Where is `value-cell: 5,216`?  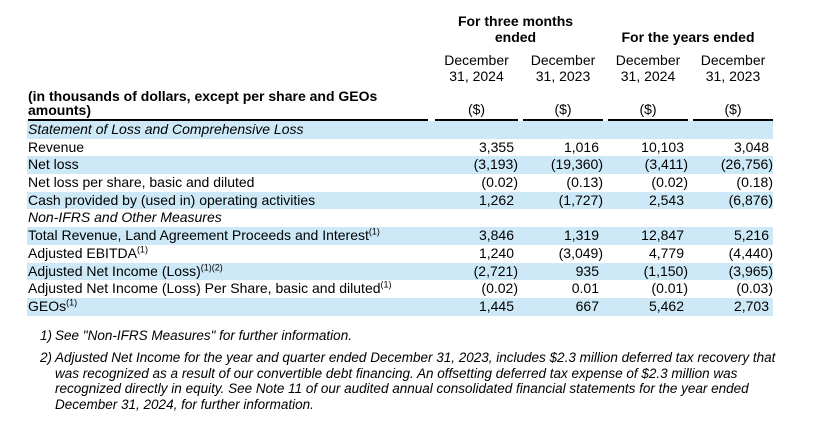 value-cell: 5,216 is located at coordinates (751, 235).